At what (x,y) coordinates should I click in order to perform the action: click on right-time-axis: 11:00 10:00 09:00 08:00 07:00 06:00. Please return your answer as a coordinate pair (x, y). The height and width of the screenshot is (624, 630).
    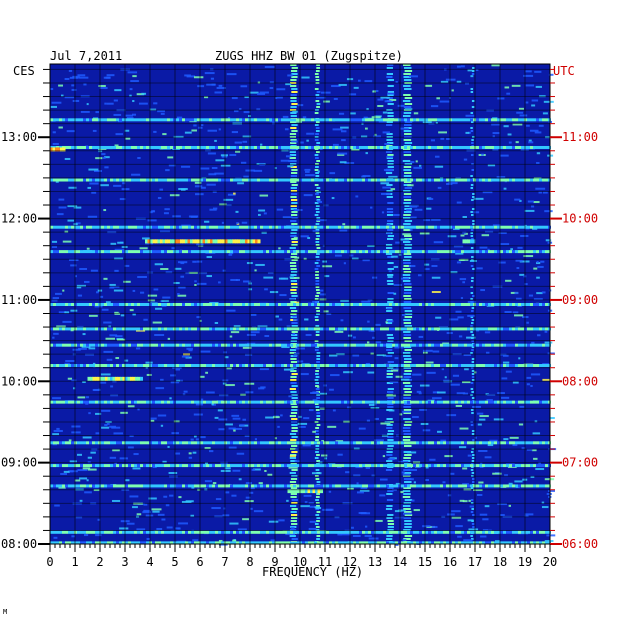
    Looking at the image, I should click on (574, 309).